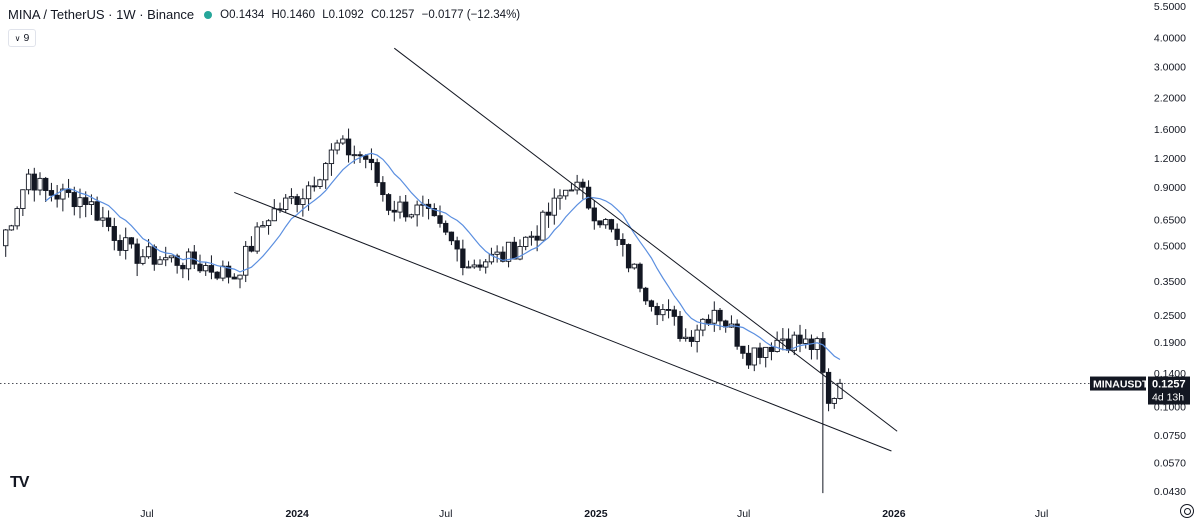 This screenshot has height=525, width=1200. I want to click on price-label: MINAUSDT 0.1257 4d 13h, so click(1140, 390).